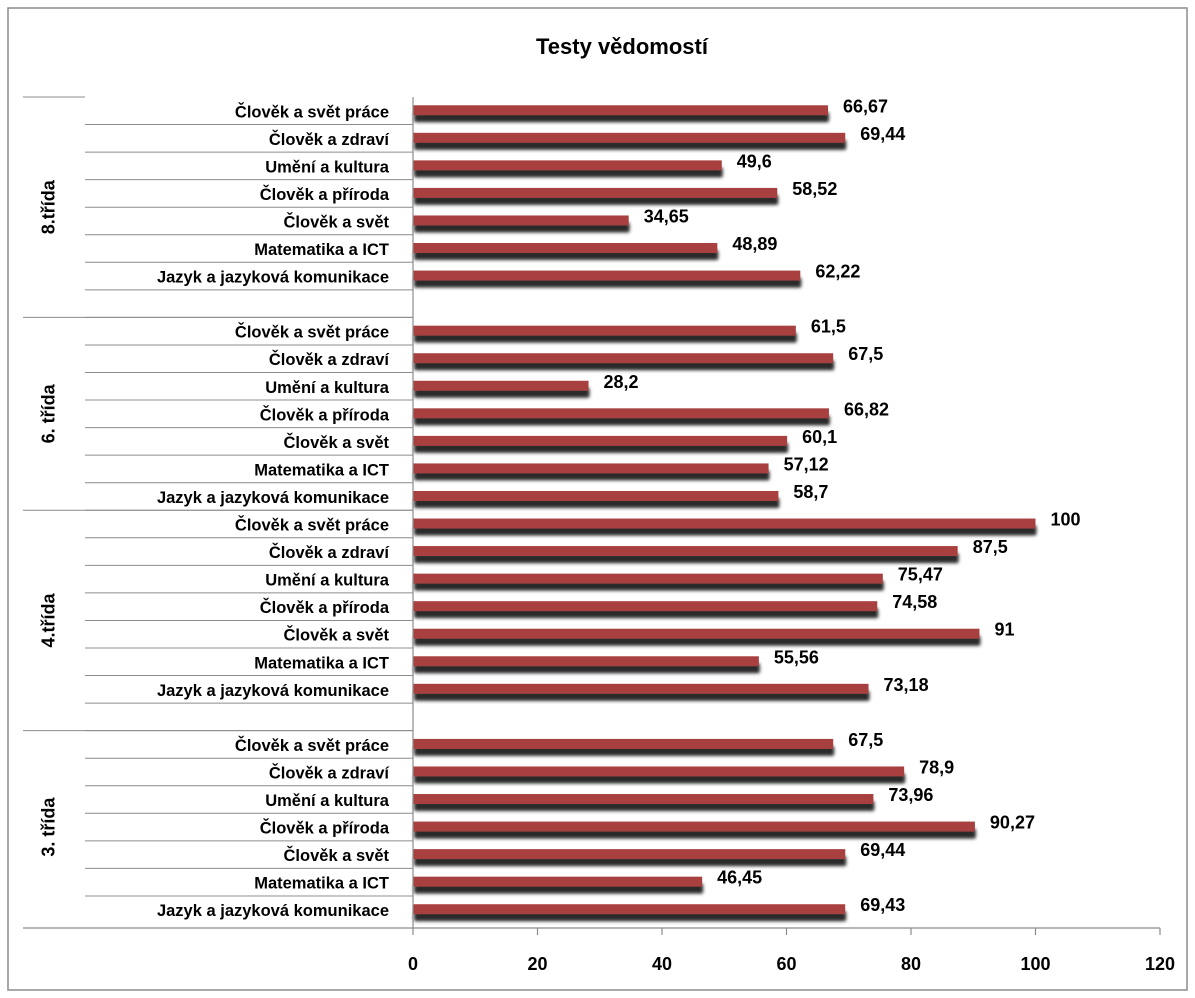 The width and height of the screenshot is (1195, 998). Describe the element at coordinates (837, 272) in the screenshot. I see `data-label: 62,22` at that location.